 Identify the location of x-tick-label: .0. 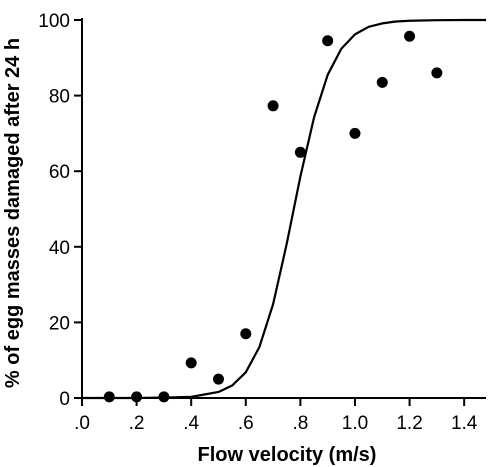
(82, 423).